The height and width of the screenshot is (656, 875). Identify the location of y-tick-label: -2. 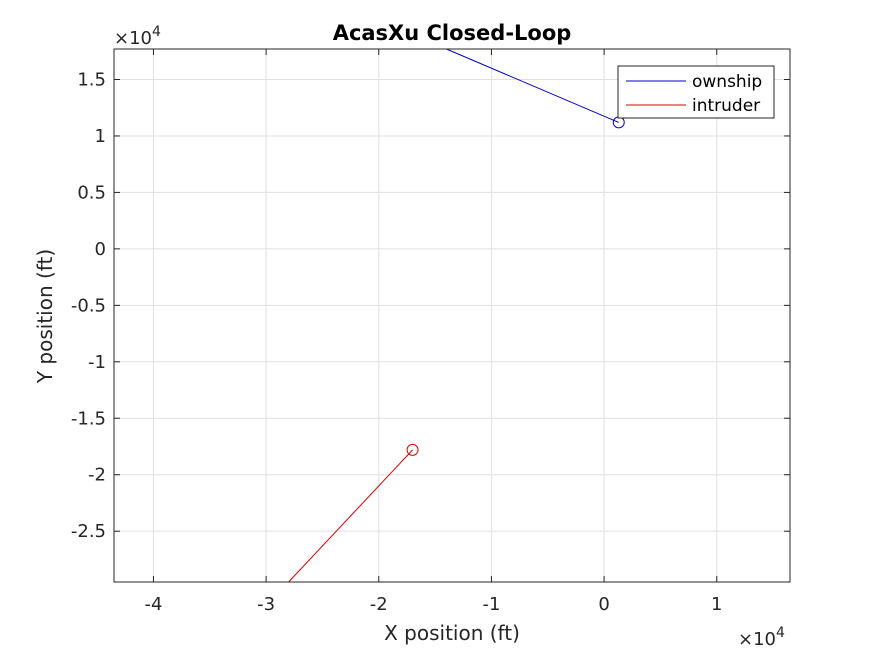
(97, 475).